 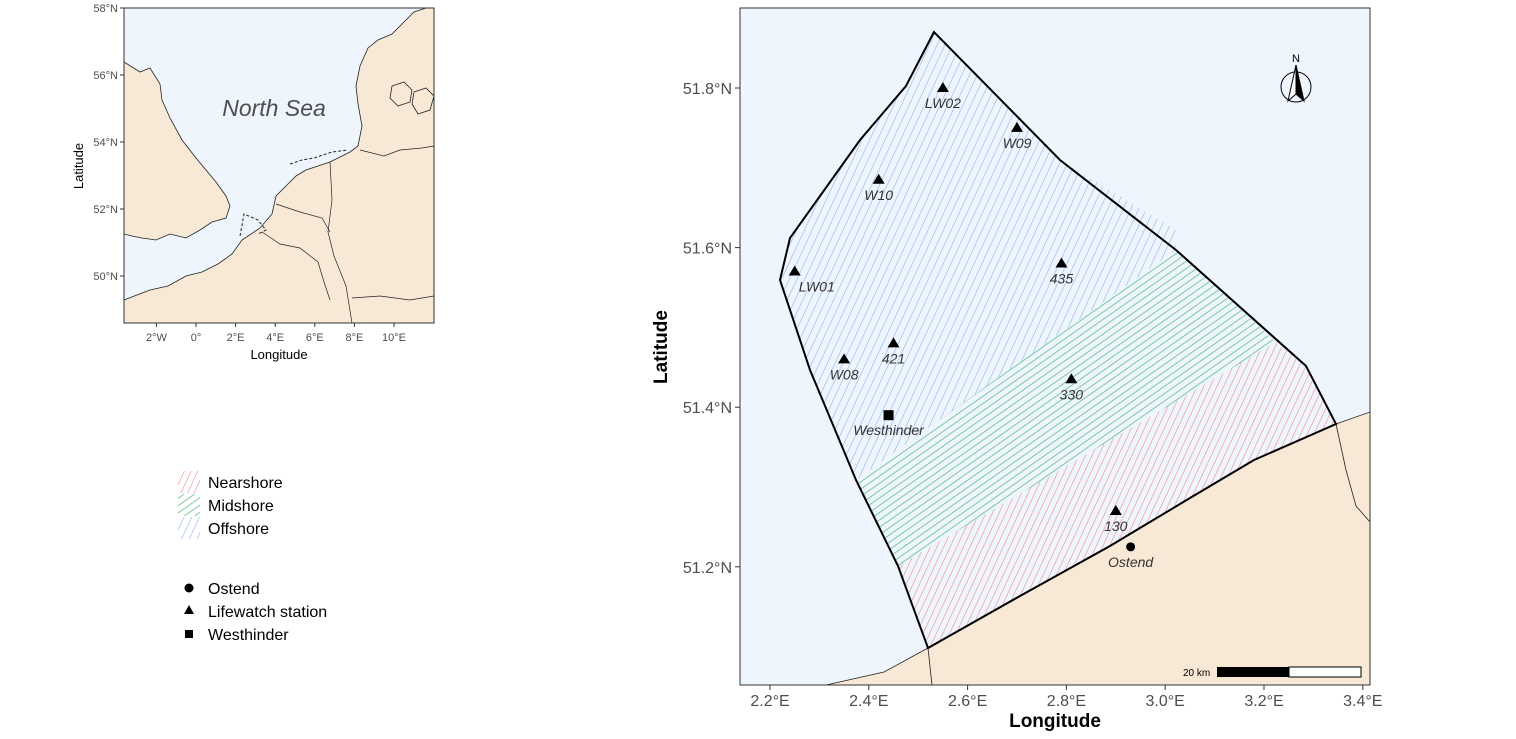 What do you see at coordinates (275, 338) in the screenshot?
I see `overview-x-tick-label: 4°E` at bounding box center [275, 338].